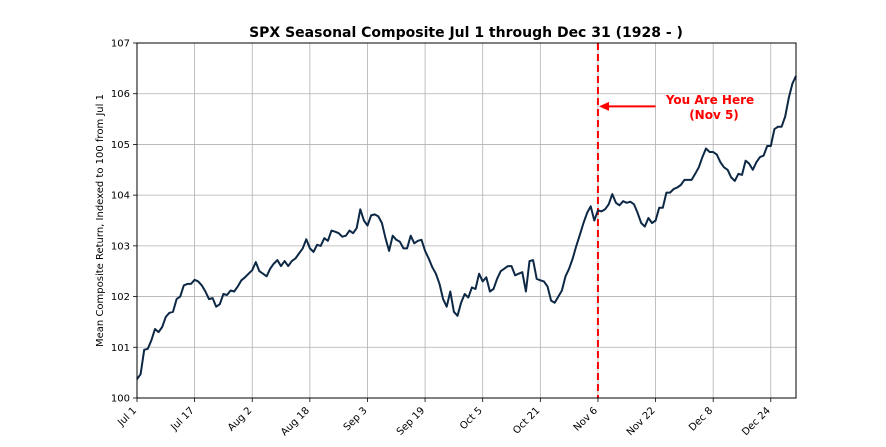  Describe the element at coordinates (120, 348) in the screenshot. I see `y-tick-label: 101` at that location.